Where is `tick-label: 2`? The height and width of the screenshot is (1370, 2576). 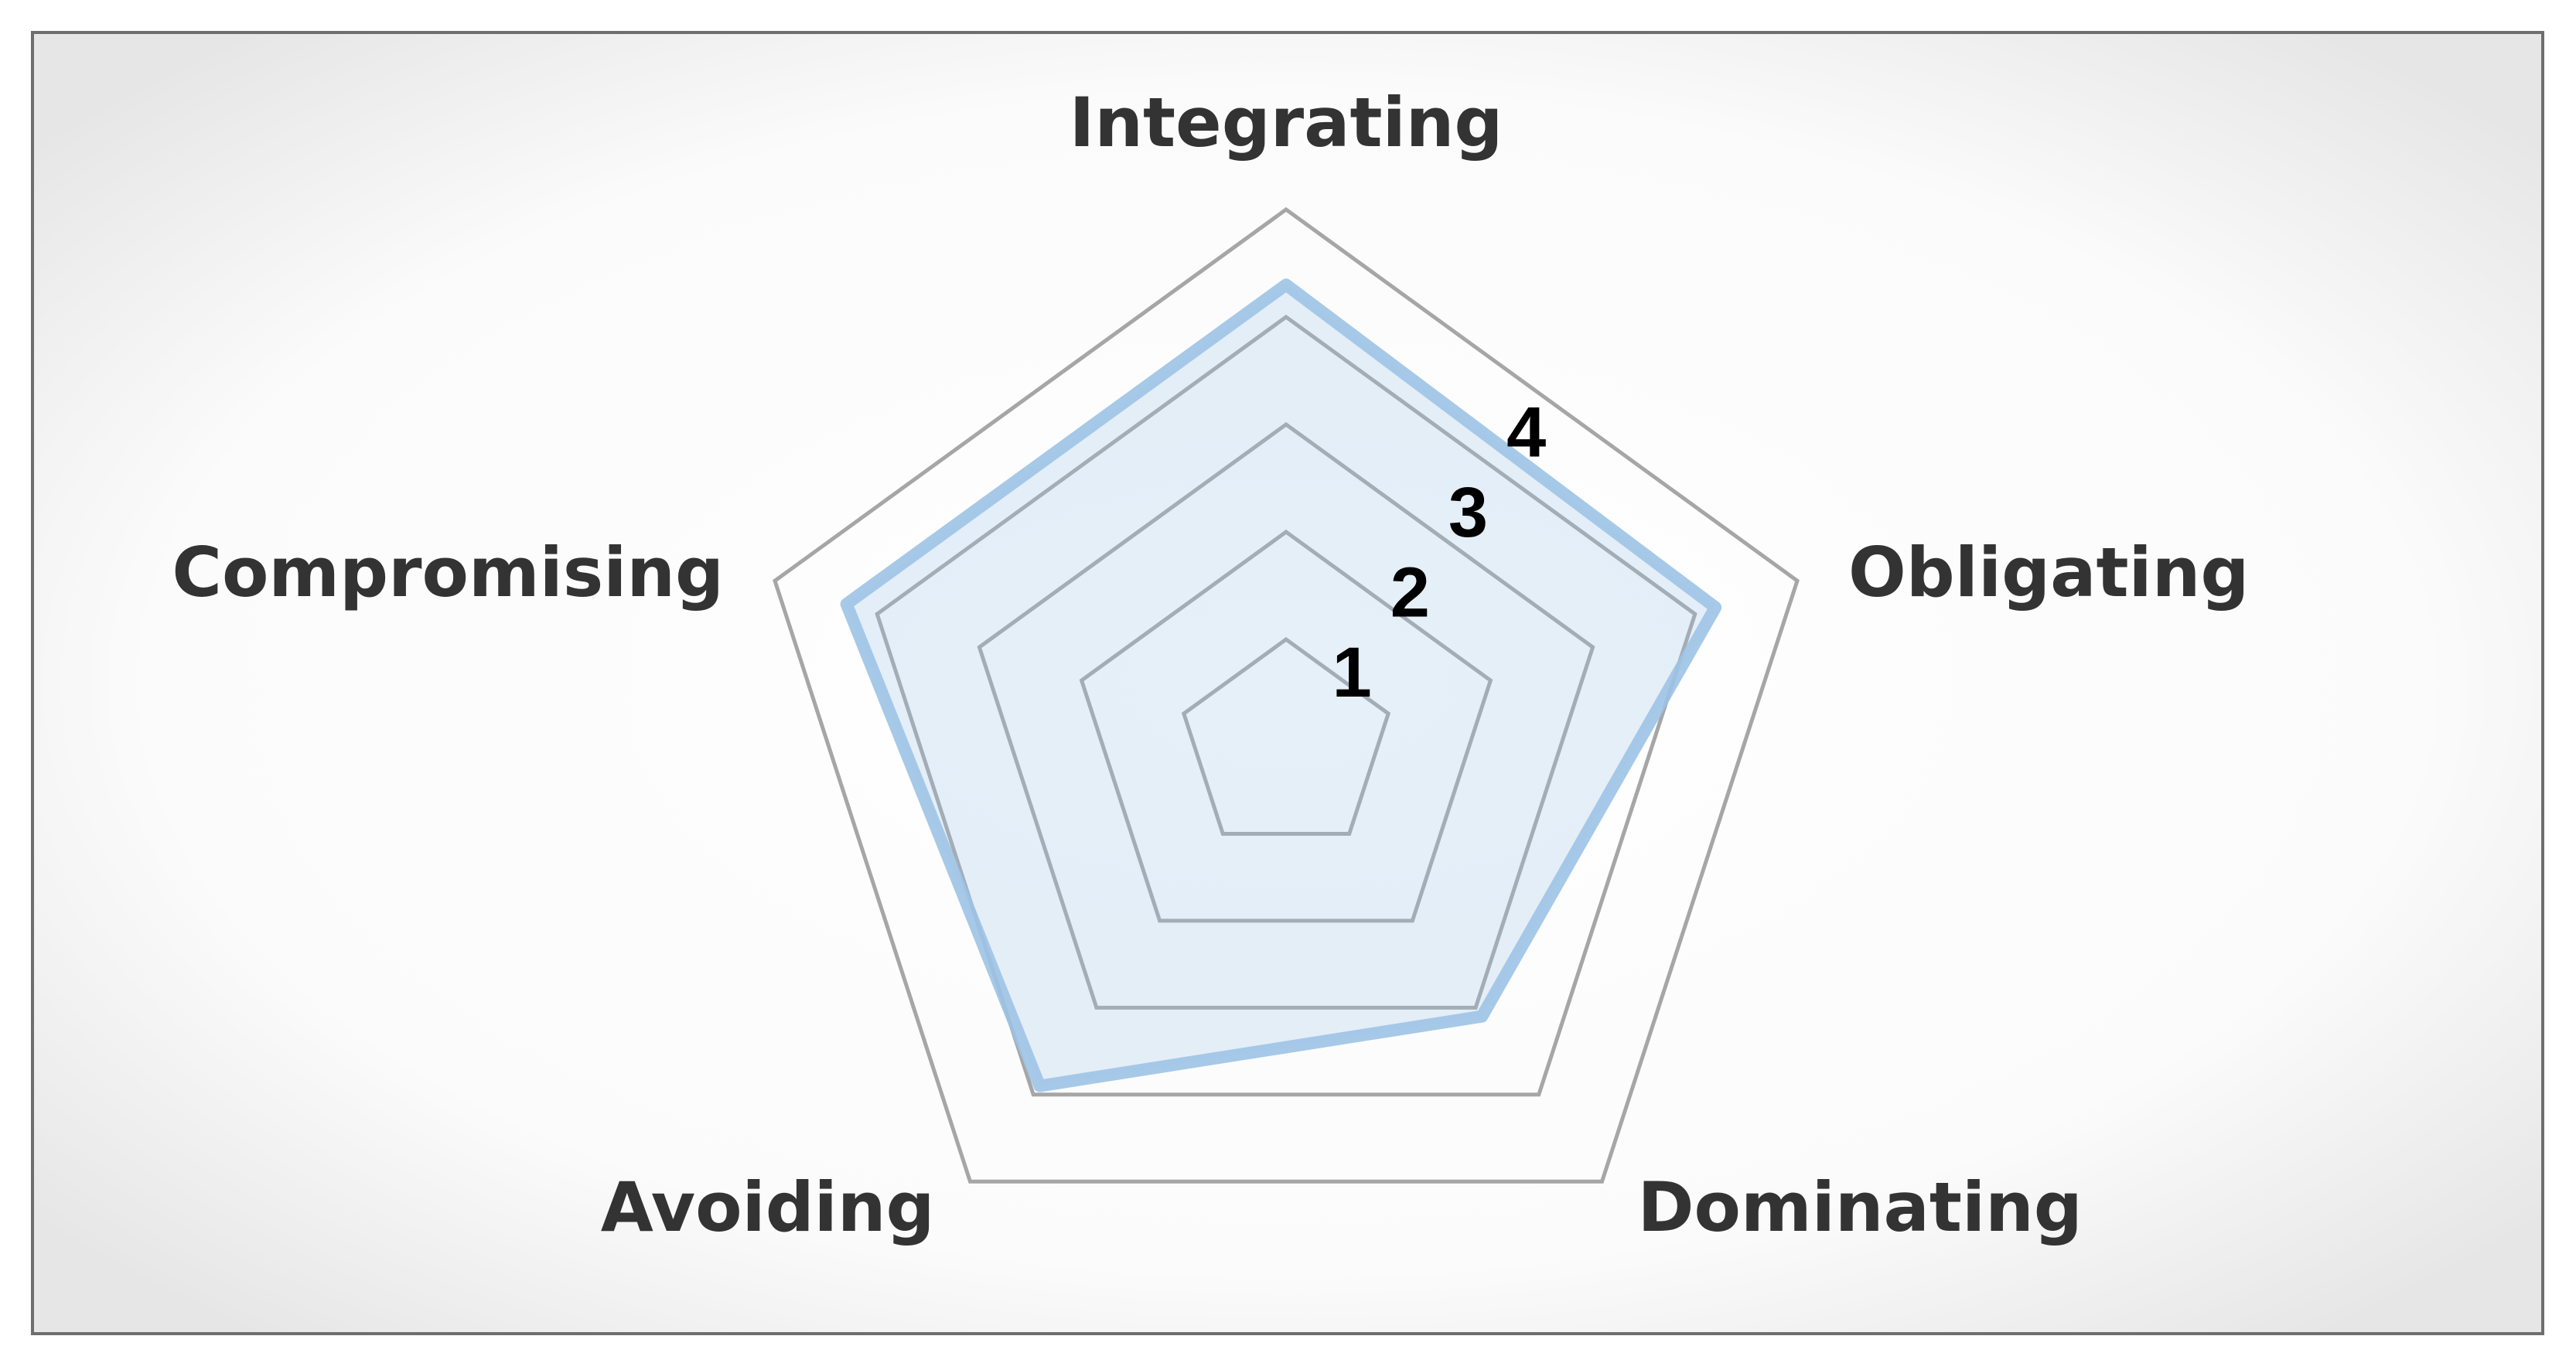 tick-label: 2 is located at coordinates (1410, 592).